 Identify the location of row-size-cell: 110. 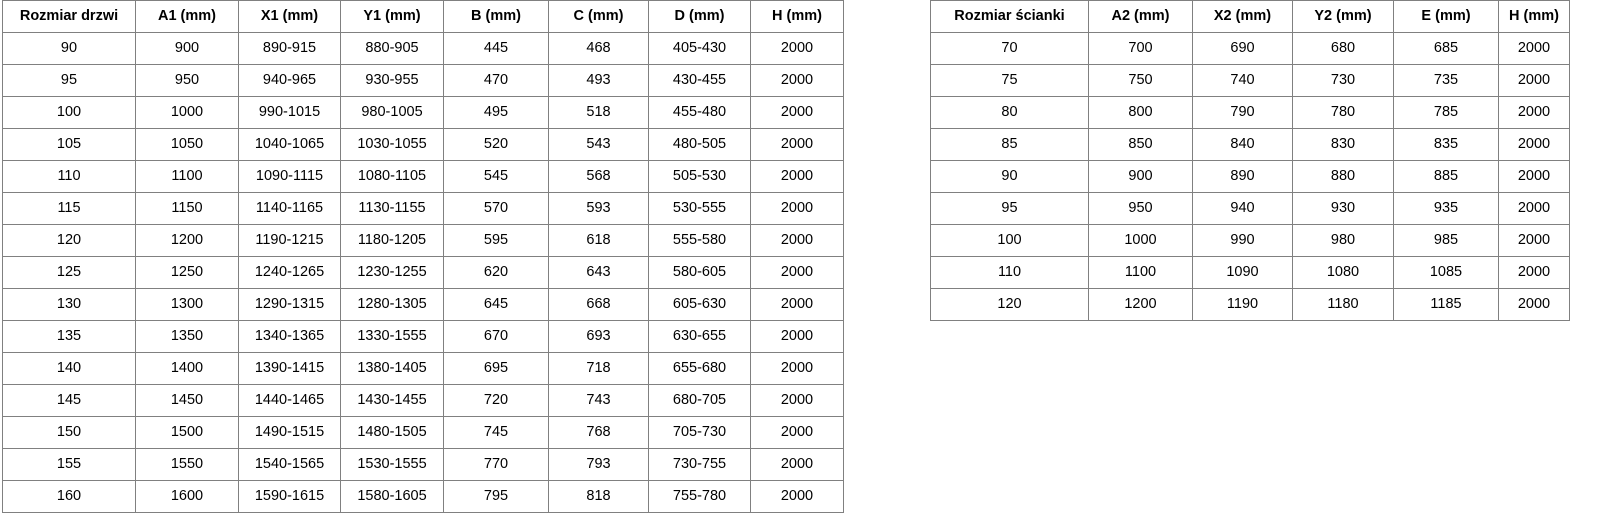
(69, 176).